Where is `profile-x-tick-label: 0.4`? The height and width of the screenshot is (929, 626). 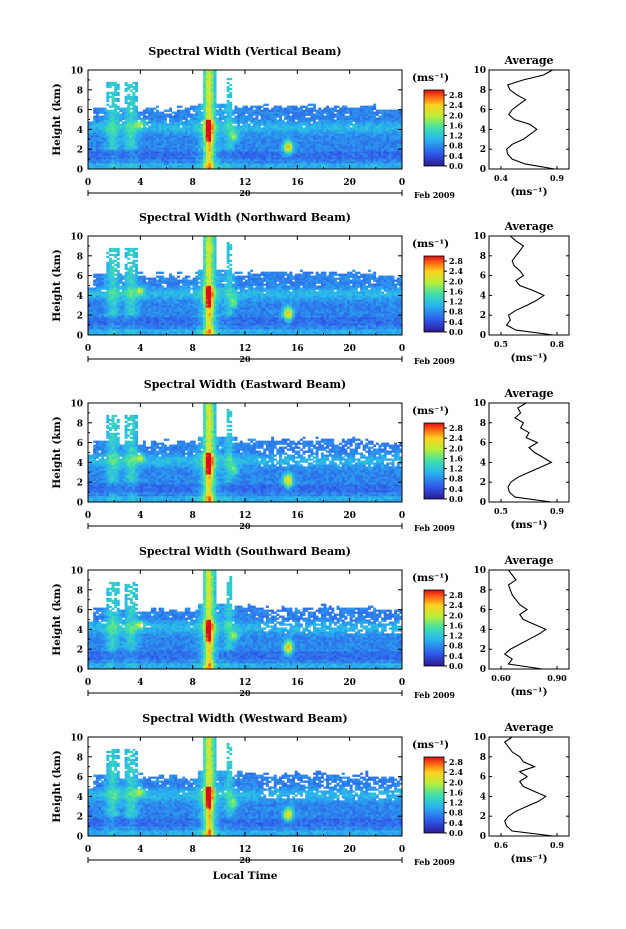
profile-x-tick-label: 0.4 is located at coordinates (501, 178).